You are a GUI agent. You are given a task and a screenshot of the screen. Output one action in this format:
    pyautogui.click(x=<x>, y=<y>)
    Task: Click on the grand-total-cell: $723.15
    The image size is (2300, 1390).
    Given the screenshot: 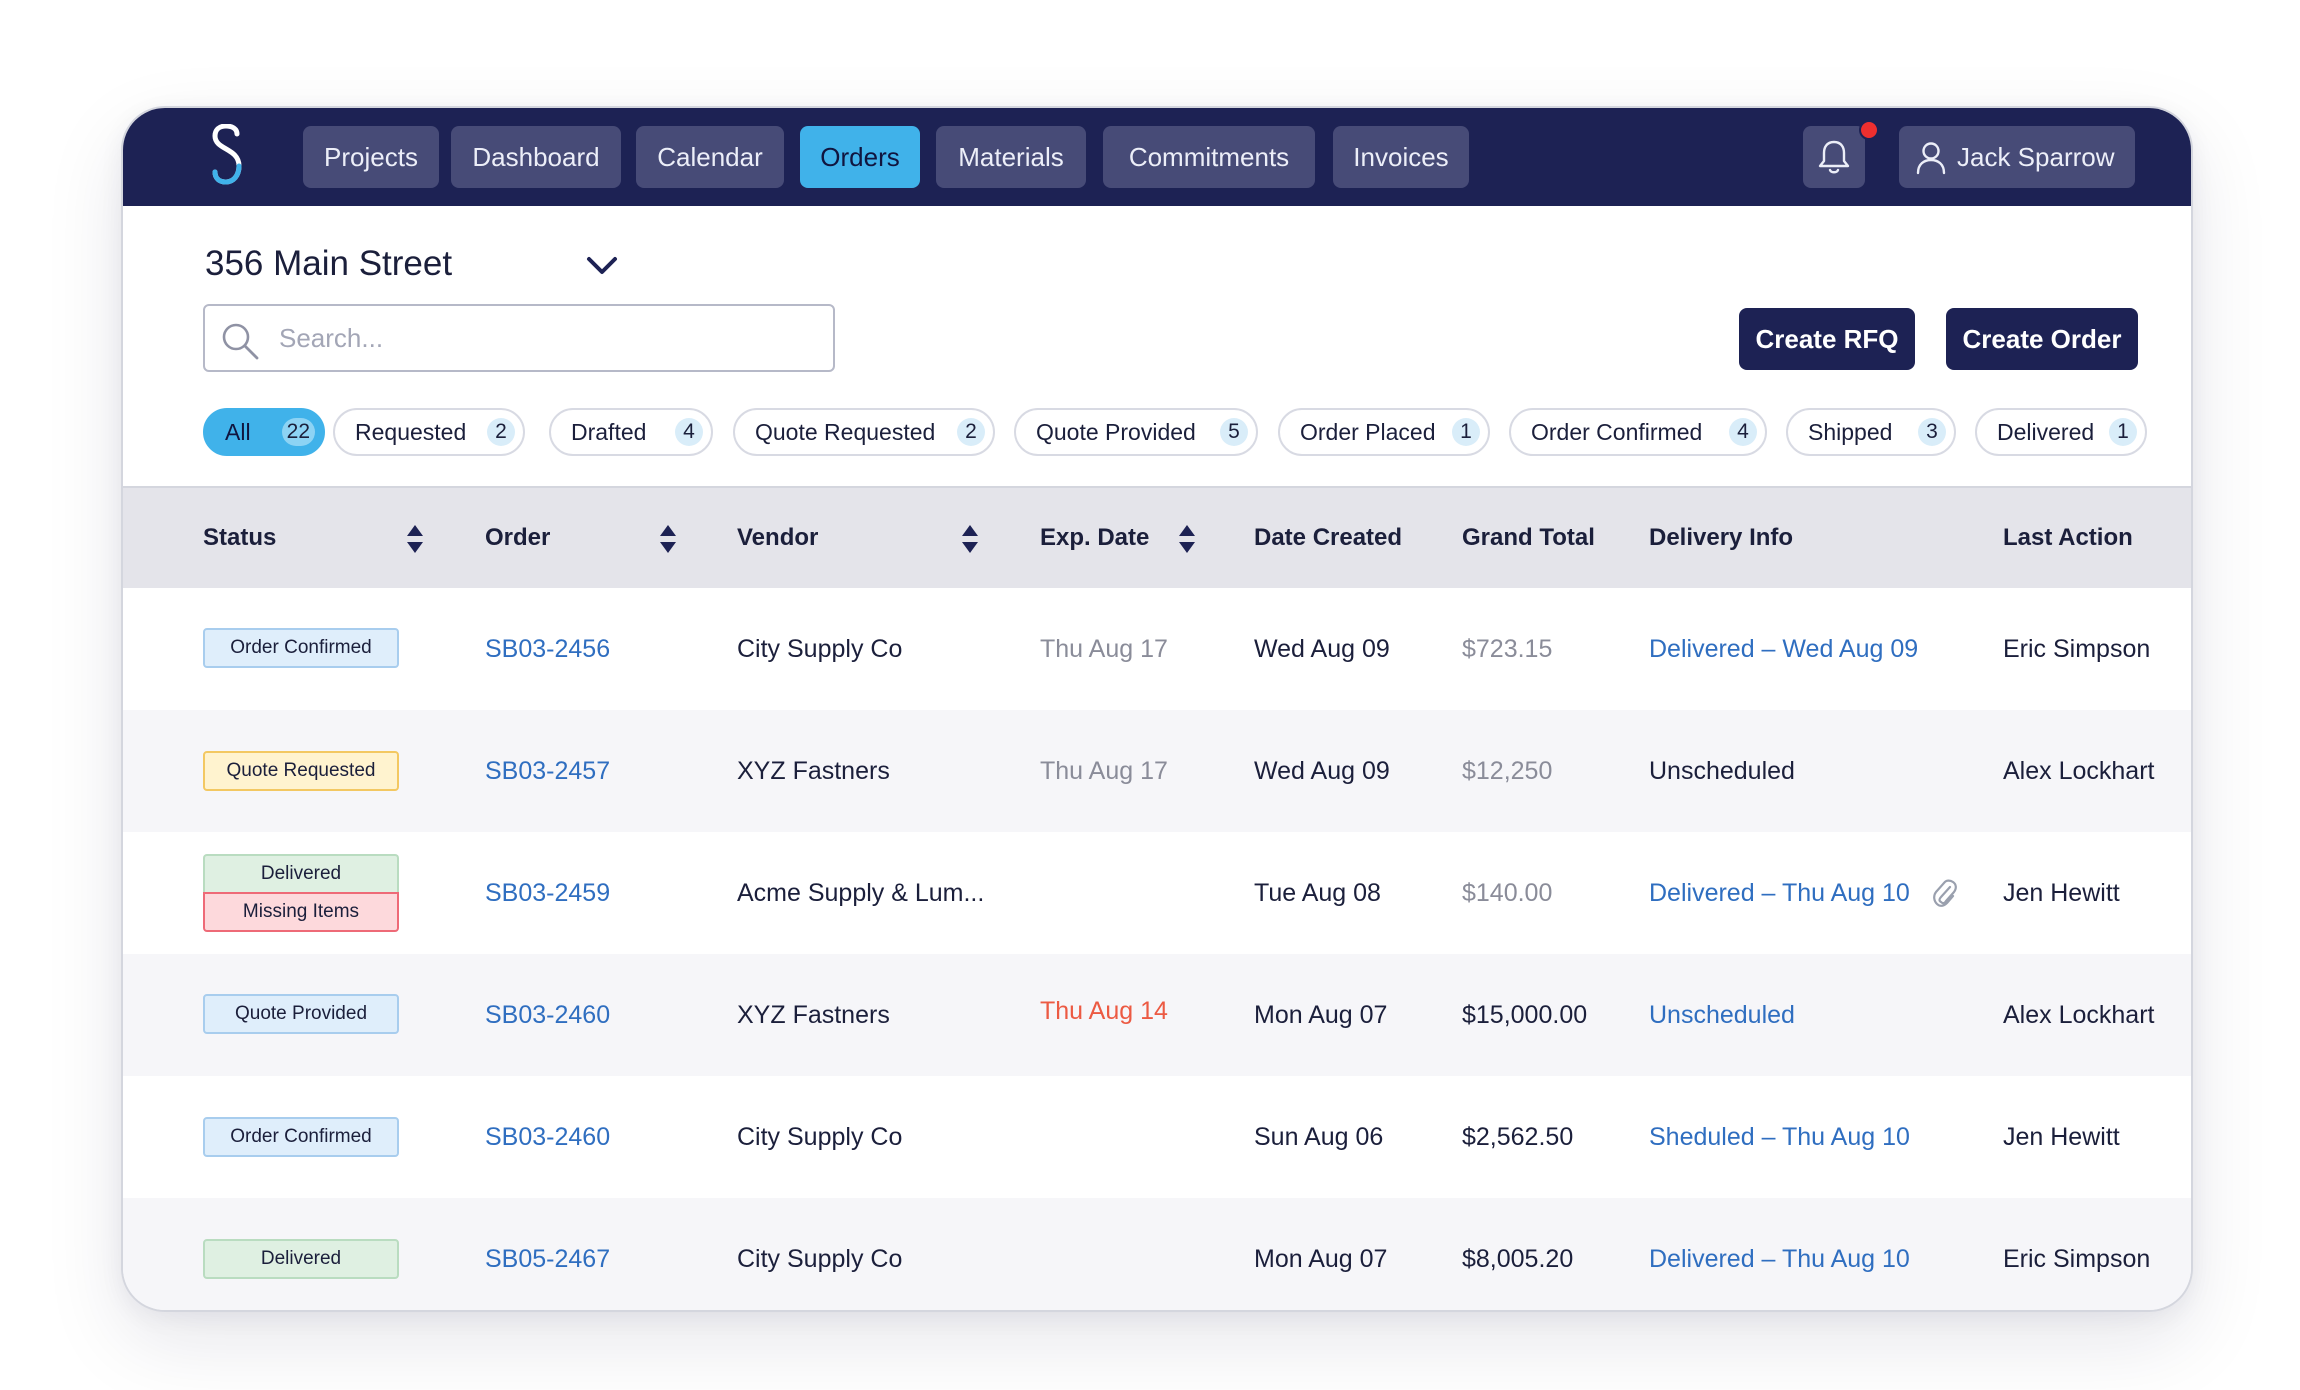 What is the action you would take?
    pyautogui.click(x=1507, y=649)
    